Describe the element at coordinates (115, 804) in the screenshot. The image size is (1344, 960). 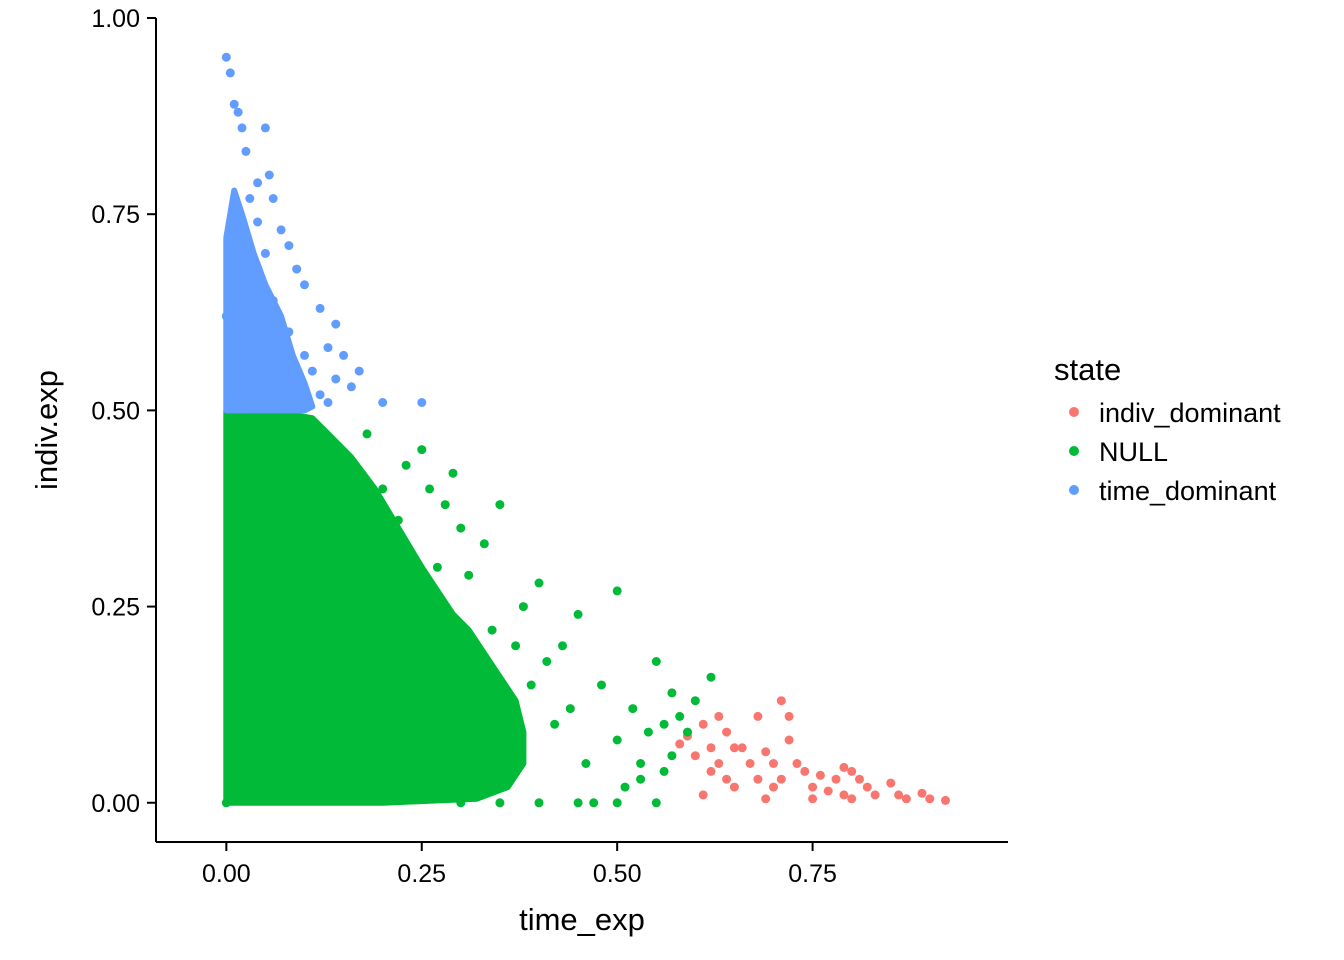
I see `y-tick-label: 0.00` at that location.